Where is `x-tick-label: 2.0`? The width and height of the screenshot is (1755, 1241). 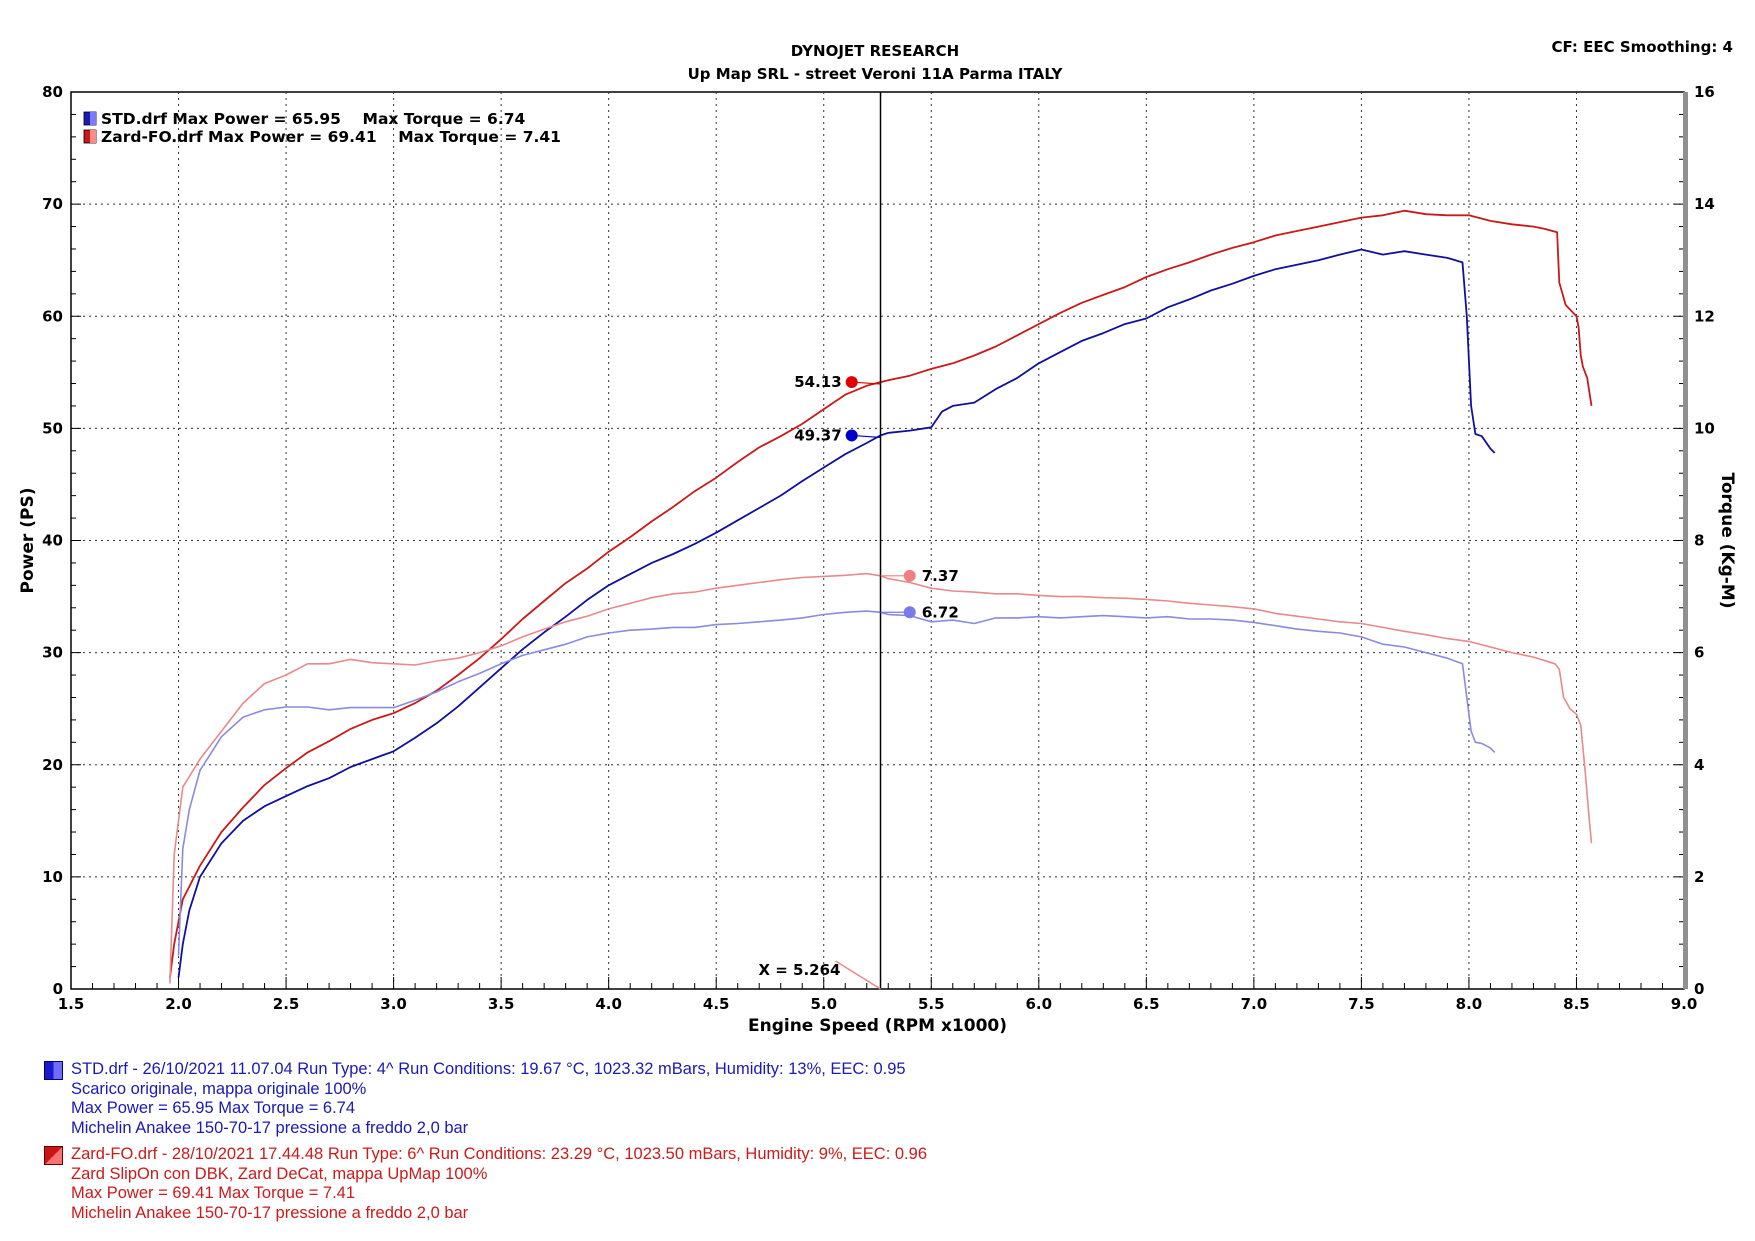
x-tick-label: 2.0 is located at coordinates (178, 1004).